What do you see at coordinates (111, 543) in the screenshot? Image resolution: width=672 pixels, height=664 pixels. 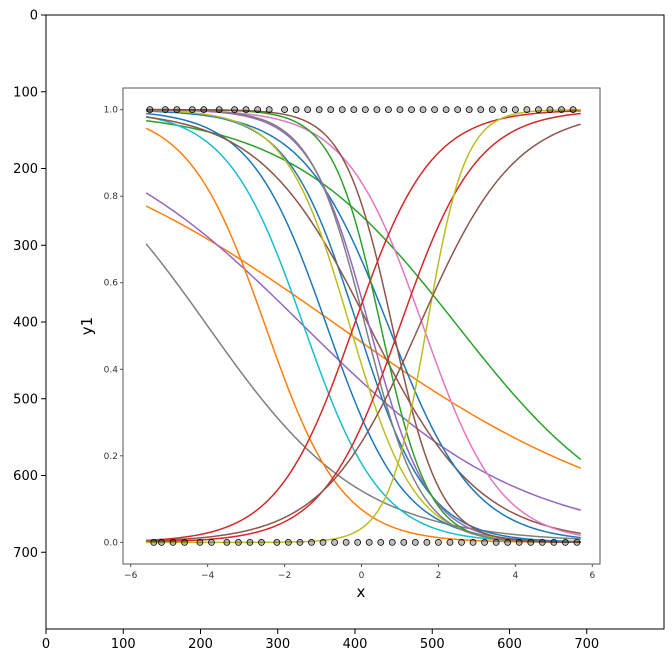 I see `y-tick-label: 0.0` at bounding box center [111, 543].